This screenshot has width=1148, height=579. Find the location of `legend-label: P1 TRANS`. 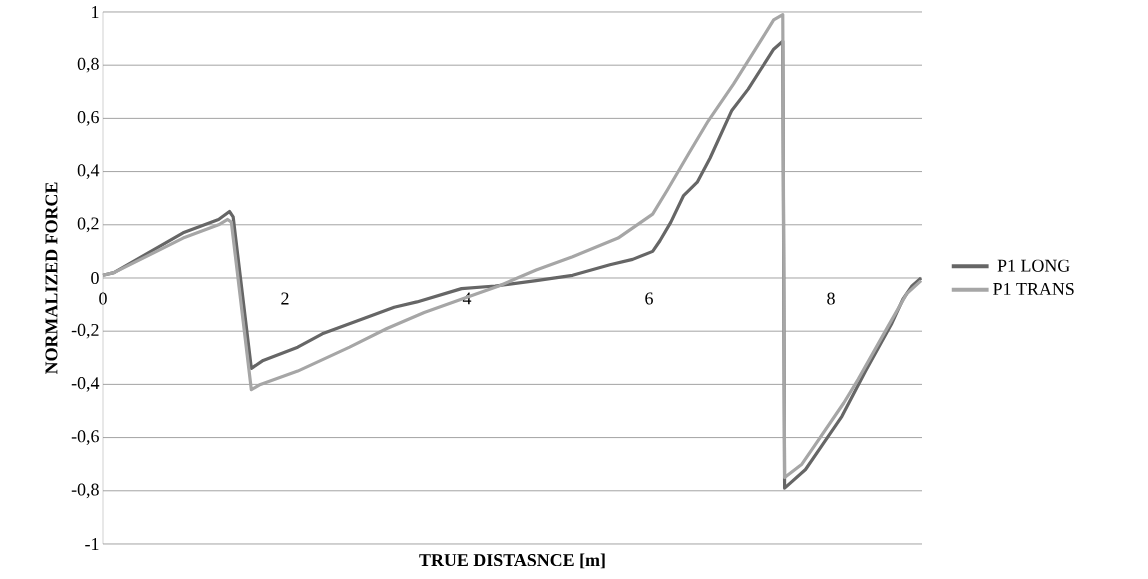

legend-label: P1 TRANS is located at coordinates (1033, 289).